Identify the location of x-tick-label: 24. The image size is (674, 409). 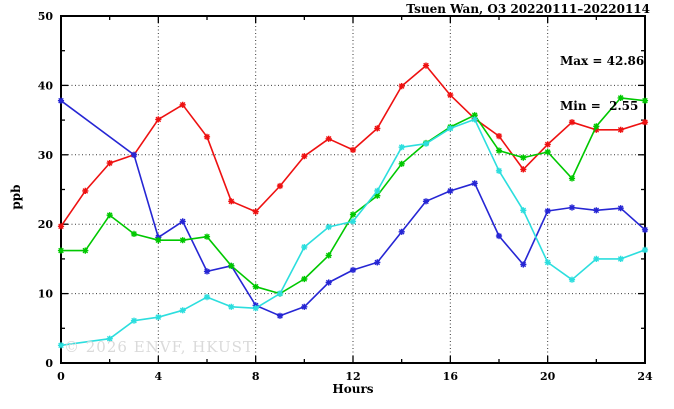
(645, 376).